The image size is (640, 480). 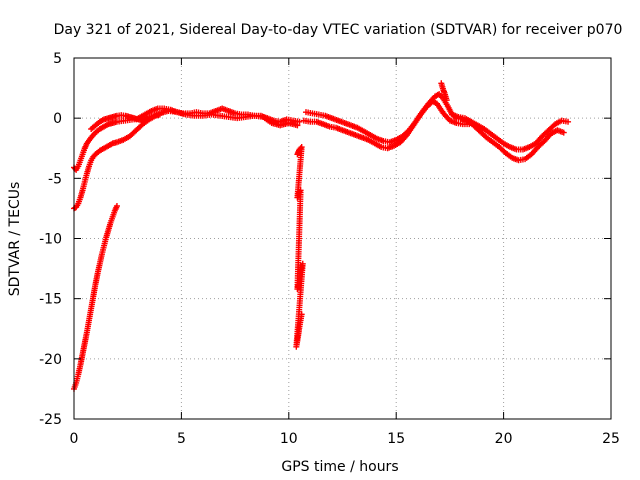 What do you see at coordinates (50, 420) in the screenshot?
I see `y-tick-label: -25` at bounding box center [50, 420].